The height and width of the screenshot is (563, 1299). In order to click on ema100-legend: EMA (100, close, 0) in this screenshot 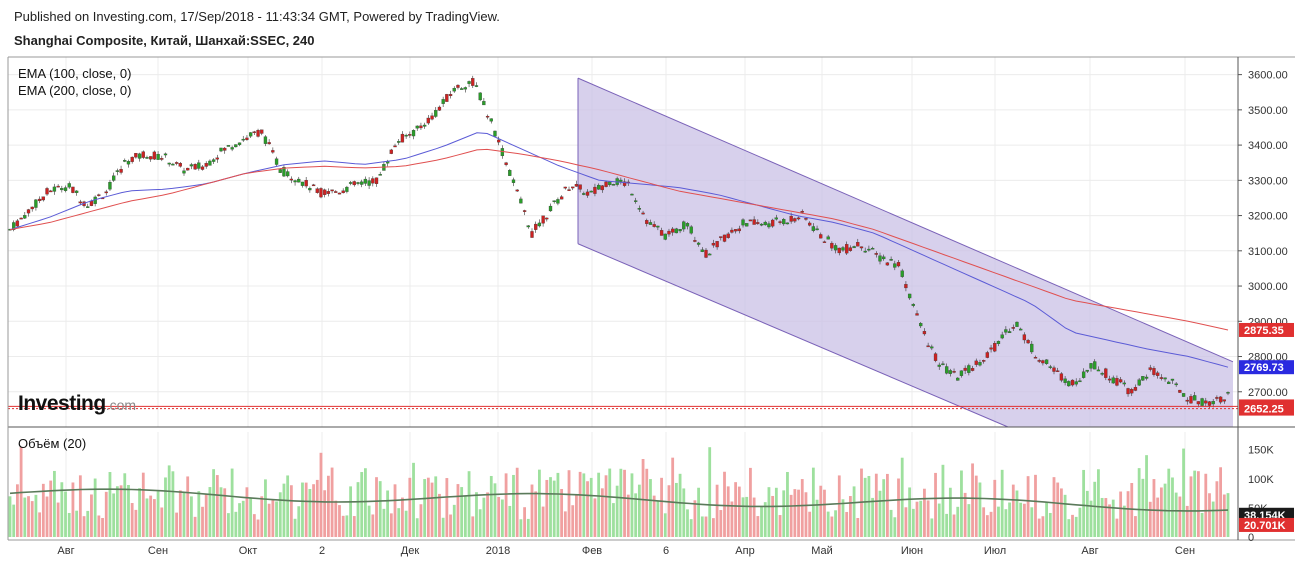, I will do `click(75, 73)`.